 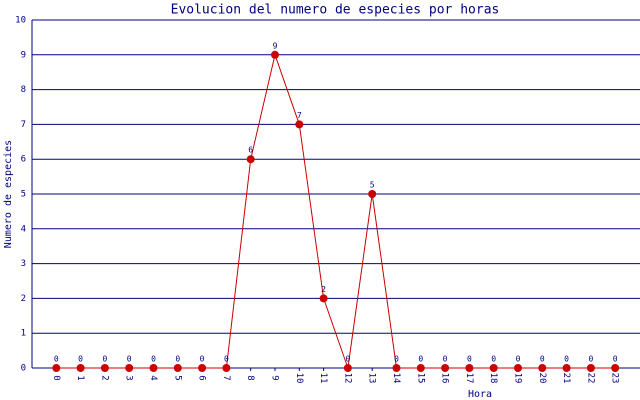 I want to click on x-tick-label: 22, so click(x=590, y=378).